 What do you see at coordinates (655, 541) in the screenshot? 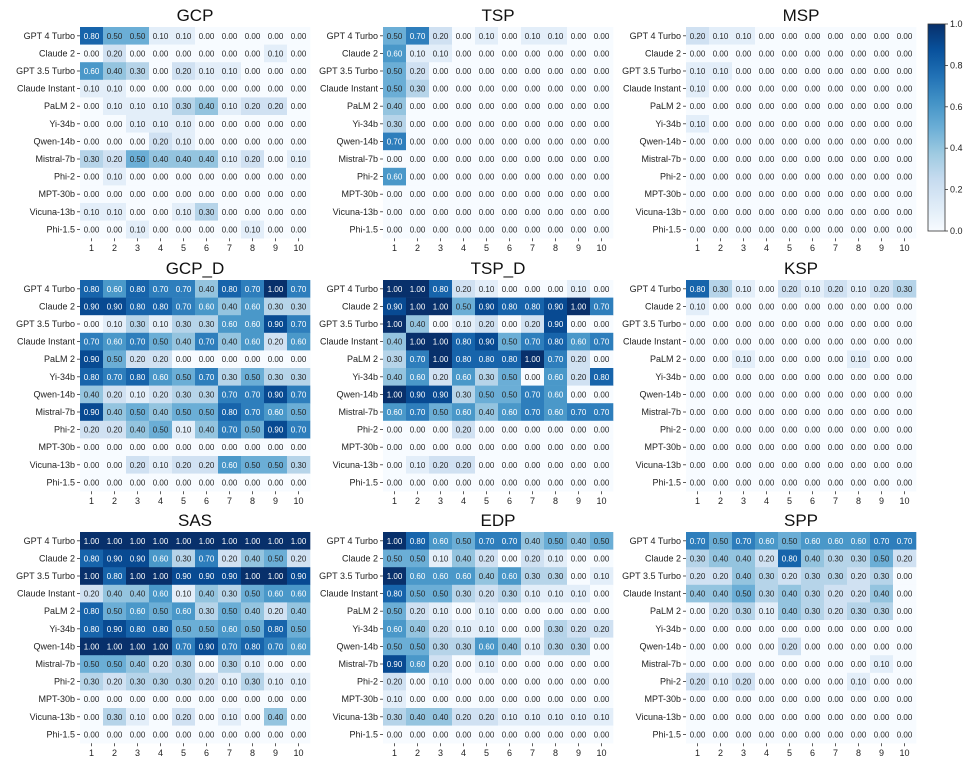
I see `y-tick-label: GPT 4 Turbo` at bounding box center [655, 541].